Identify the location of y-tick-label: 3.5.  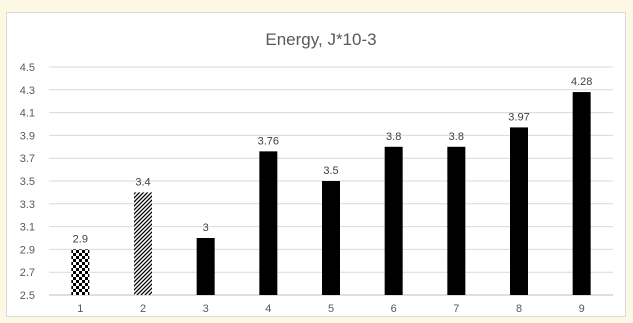
(27, 182).